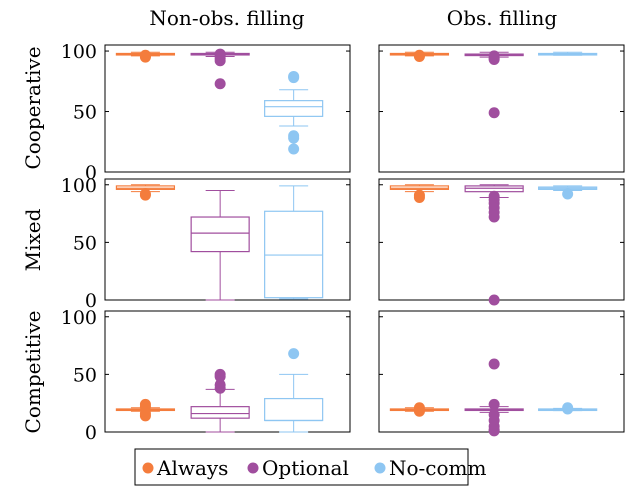 The width and height of the screenshot is (635, 497). Describe the element at coordinates (226, 18) in the screenshot. I see `column-title: Non-obs. filling` at that location.